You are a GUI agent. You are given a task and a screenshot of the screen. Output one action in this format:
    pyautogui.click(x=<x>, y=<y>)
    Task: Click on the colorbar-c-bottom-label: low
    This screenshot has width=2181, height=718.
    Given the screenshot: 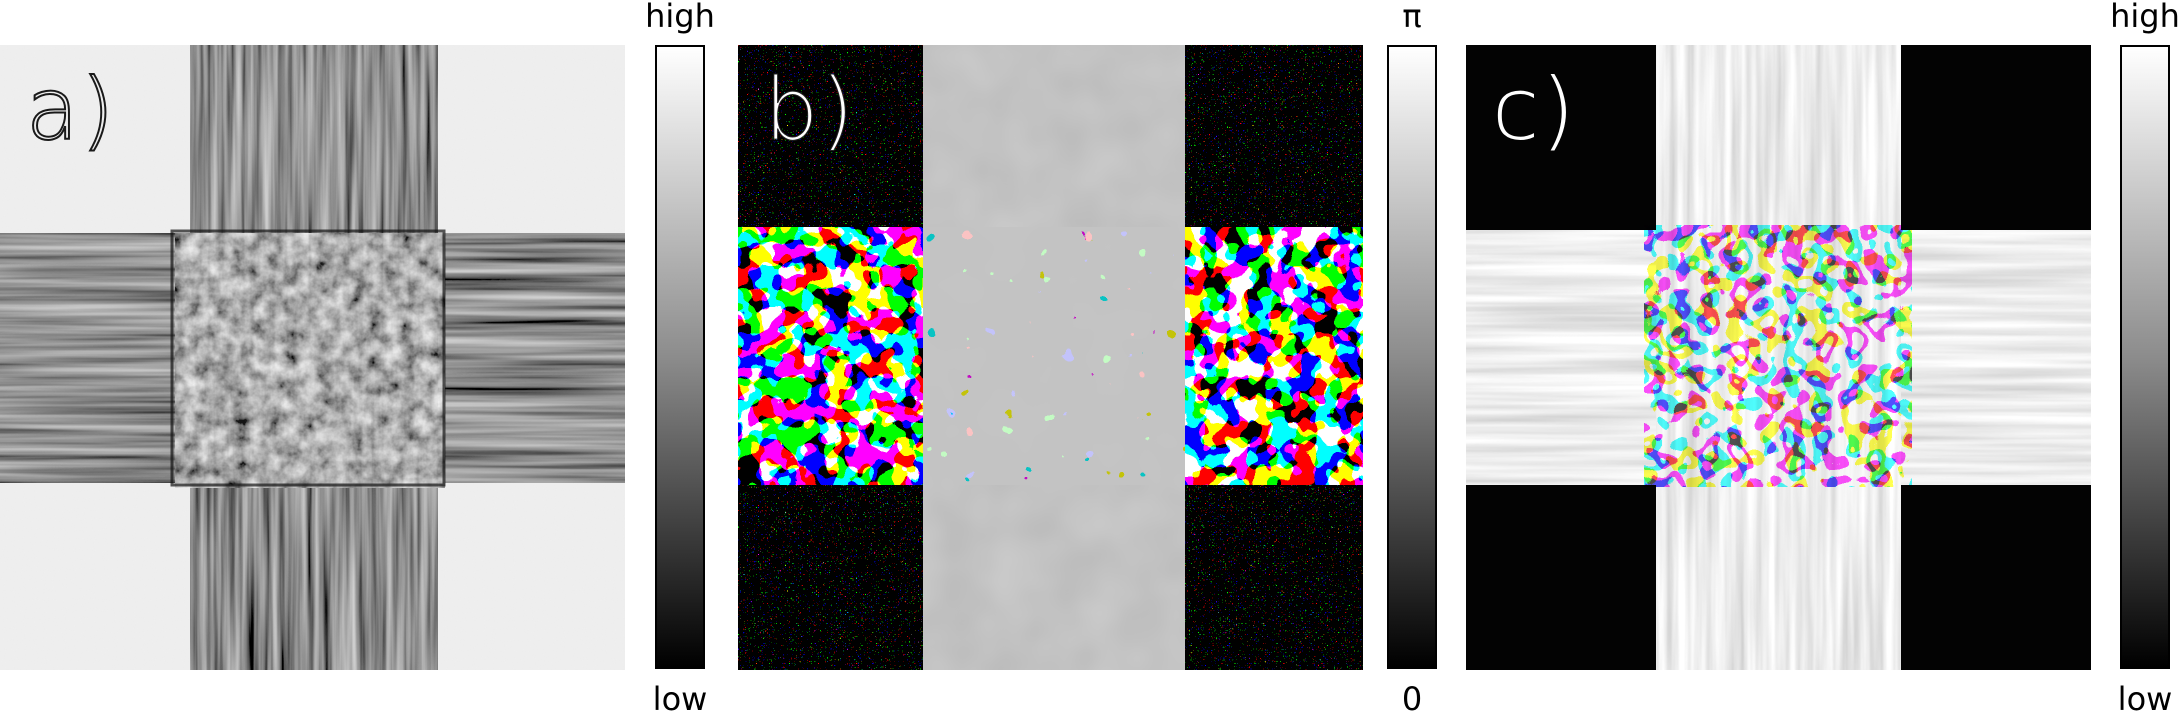 What is the action you would take?
    pyautogui.click(x=2145, y=699)
    